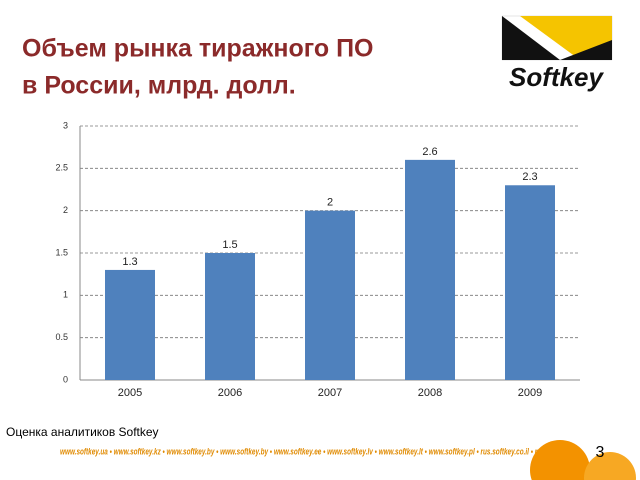 The width and height of the screenshot is (640, 480). What do you see at coordinates (529, 177) in the screenshot?
I see `data-label: 2.3` at bounding box center [529, 177].